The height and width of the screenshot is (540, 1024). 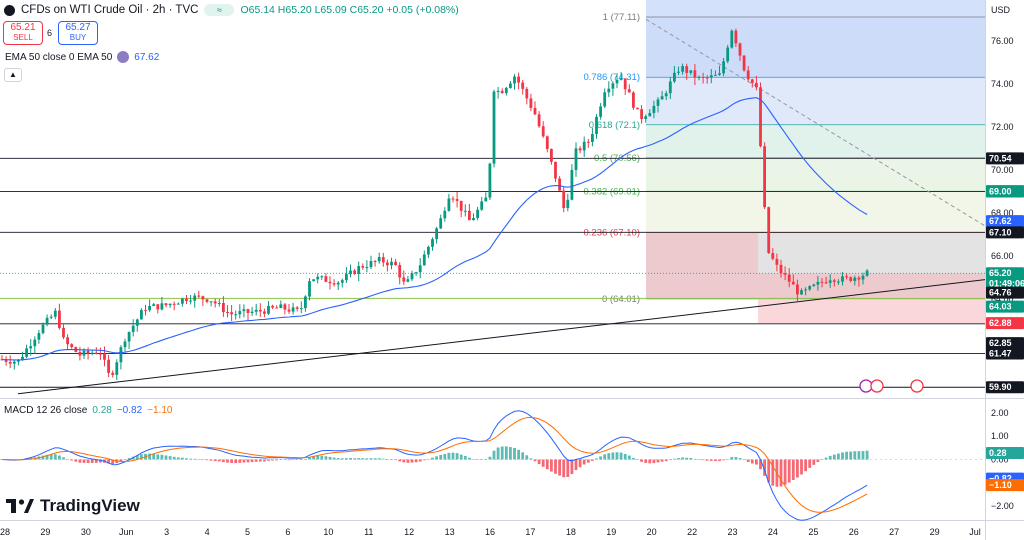 I want to click on price-tag: 64.76, so click(x=1000, y=293).